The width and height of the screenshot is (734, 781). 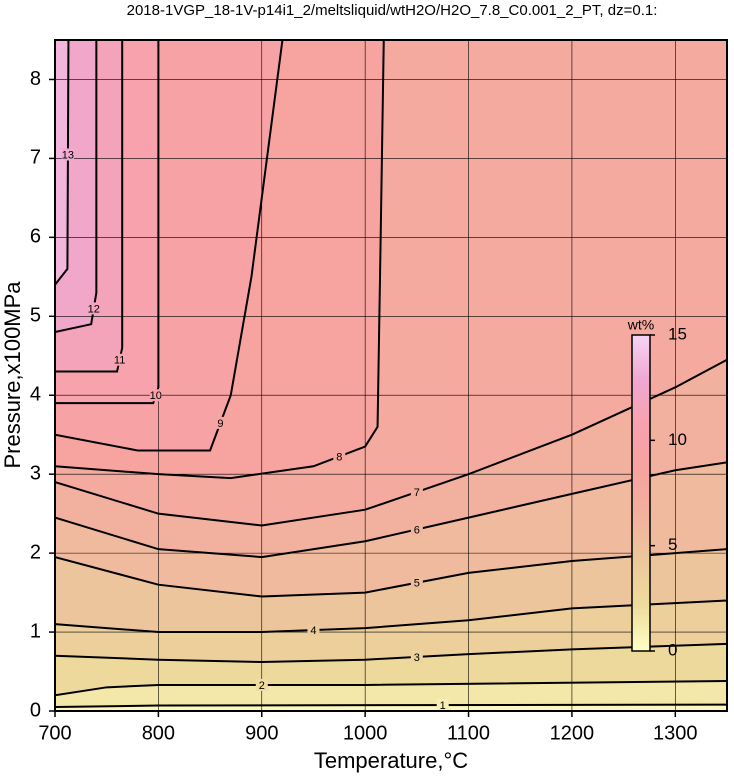 I want to click on contour-label: 11, so click(x=119, y=361).